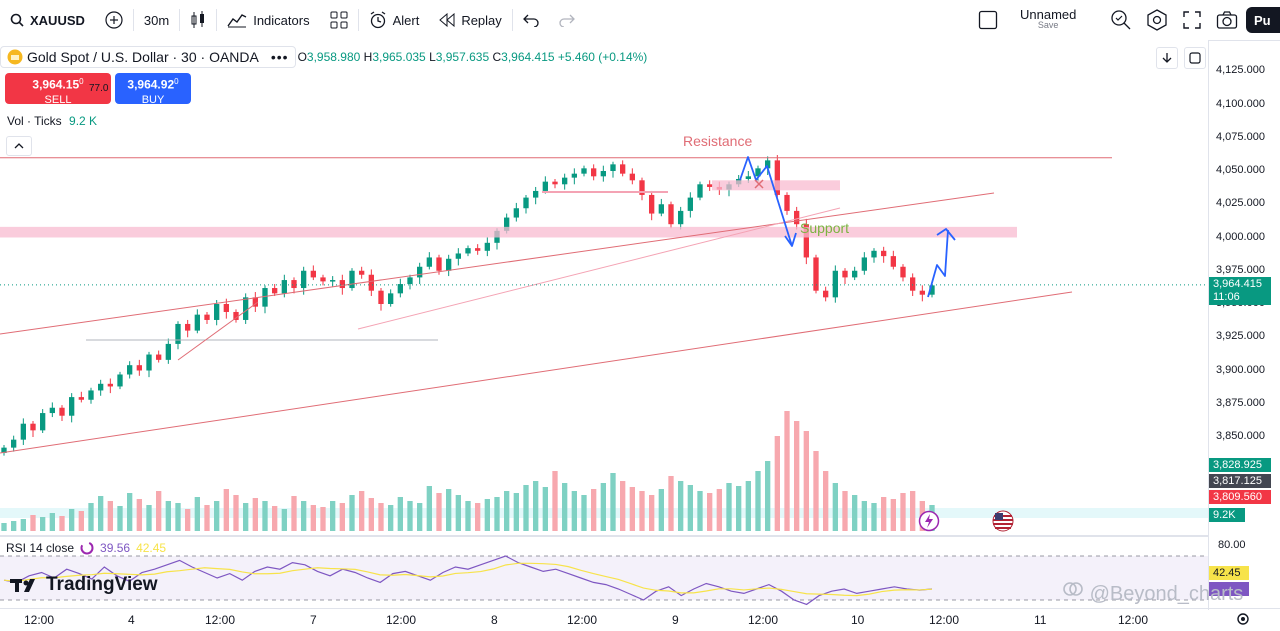 The width and height of the screenshot is (1280, 631). I want to click on layout-menu: Unnamed Save, so click(1027, 20).